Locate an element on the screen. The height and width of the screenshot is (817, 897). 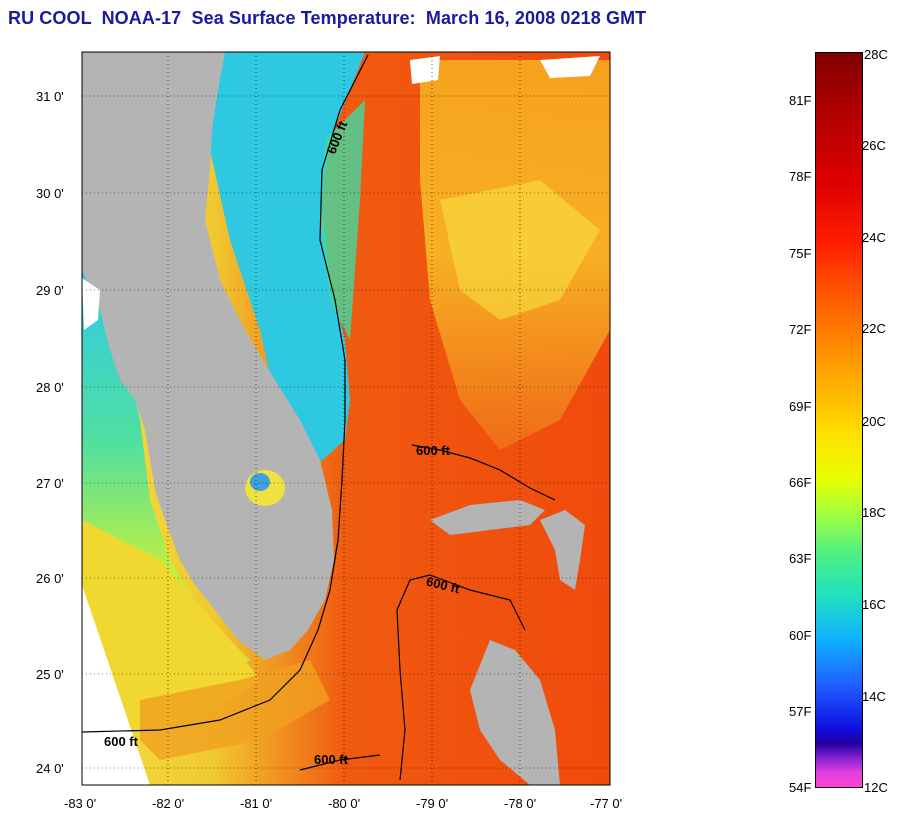
fahrenheit-label: 75F is located at coordinates (800, 253).